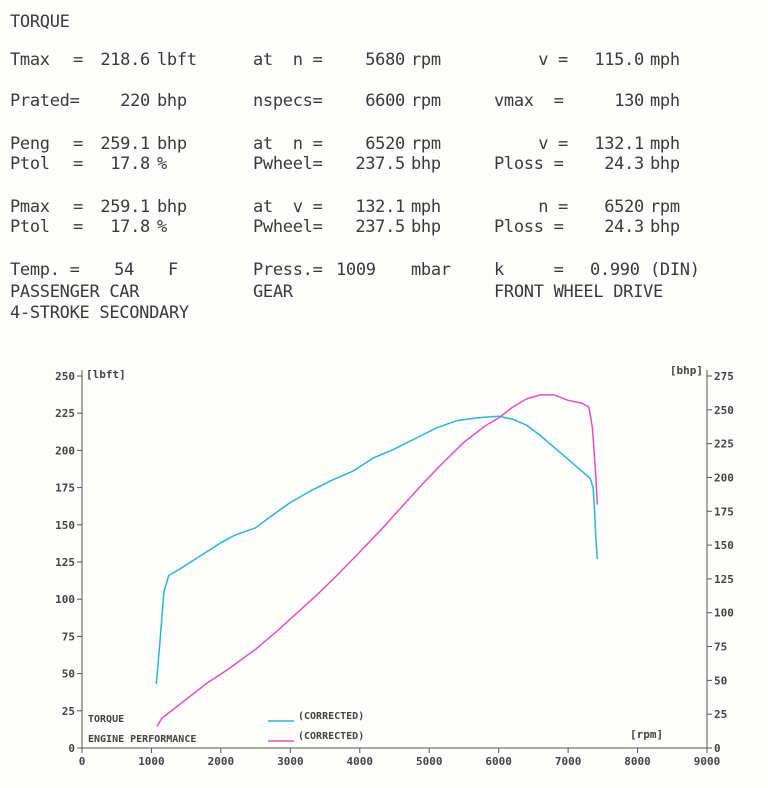 The height and width of the screenshot is (788, 768). What do you see at coordinates (665, 101) in the screenshot?
I see `vmax-unit: mph` at bounding box center [665, 101].